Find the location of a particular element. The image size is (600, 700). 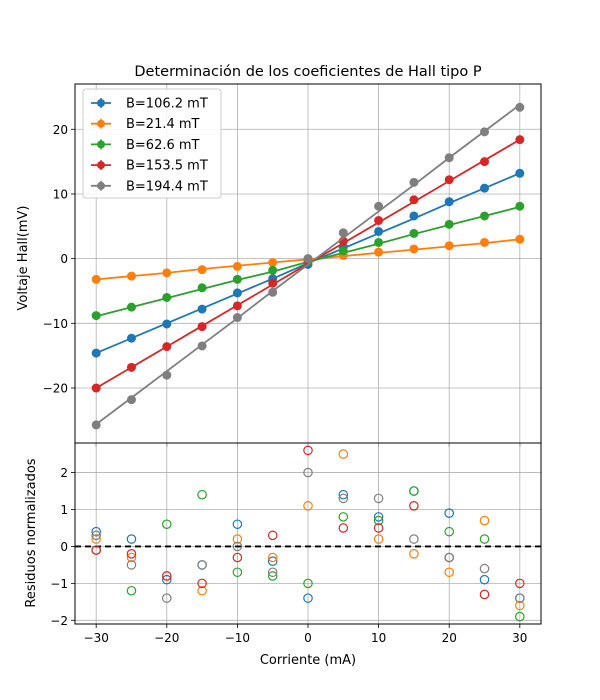

x-tick-label: 10 is located at coordinates (378, 638).